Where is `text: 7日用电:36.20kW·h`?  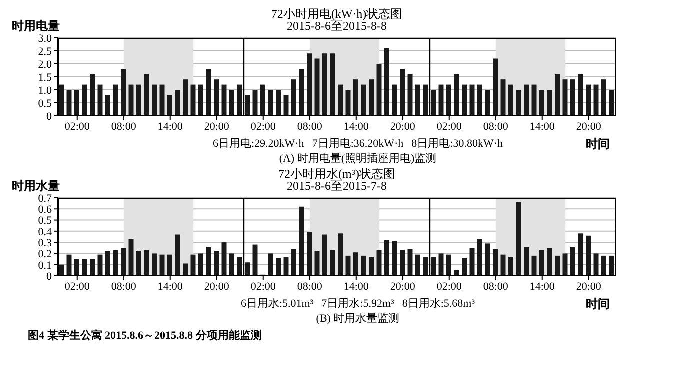
text: 7日用电:36.20kW·h is located at coordinates (358, 144).